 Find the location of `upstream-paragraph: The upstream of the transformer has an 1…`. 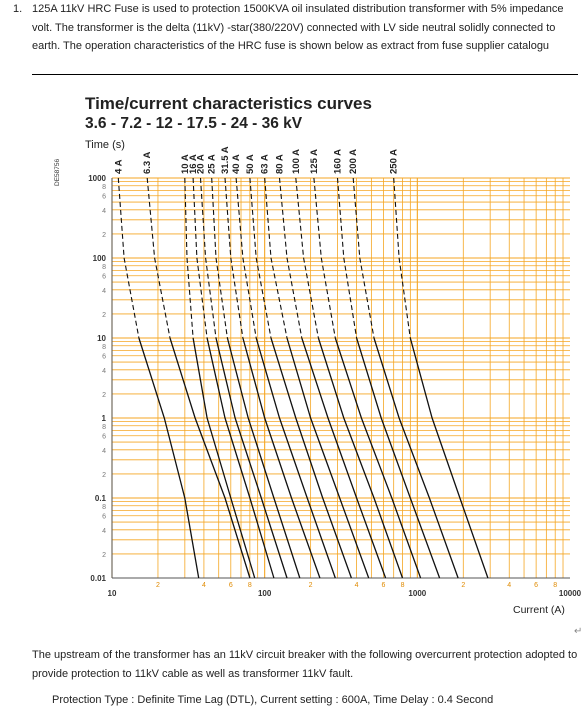

upstream-paragraph: The upstream of the transformer has an 1… is located at coordinates (305, 664).